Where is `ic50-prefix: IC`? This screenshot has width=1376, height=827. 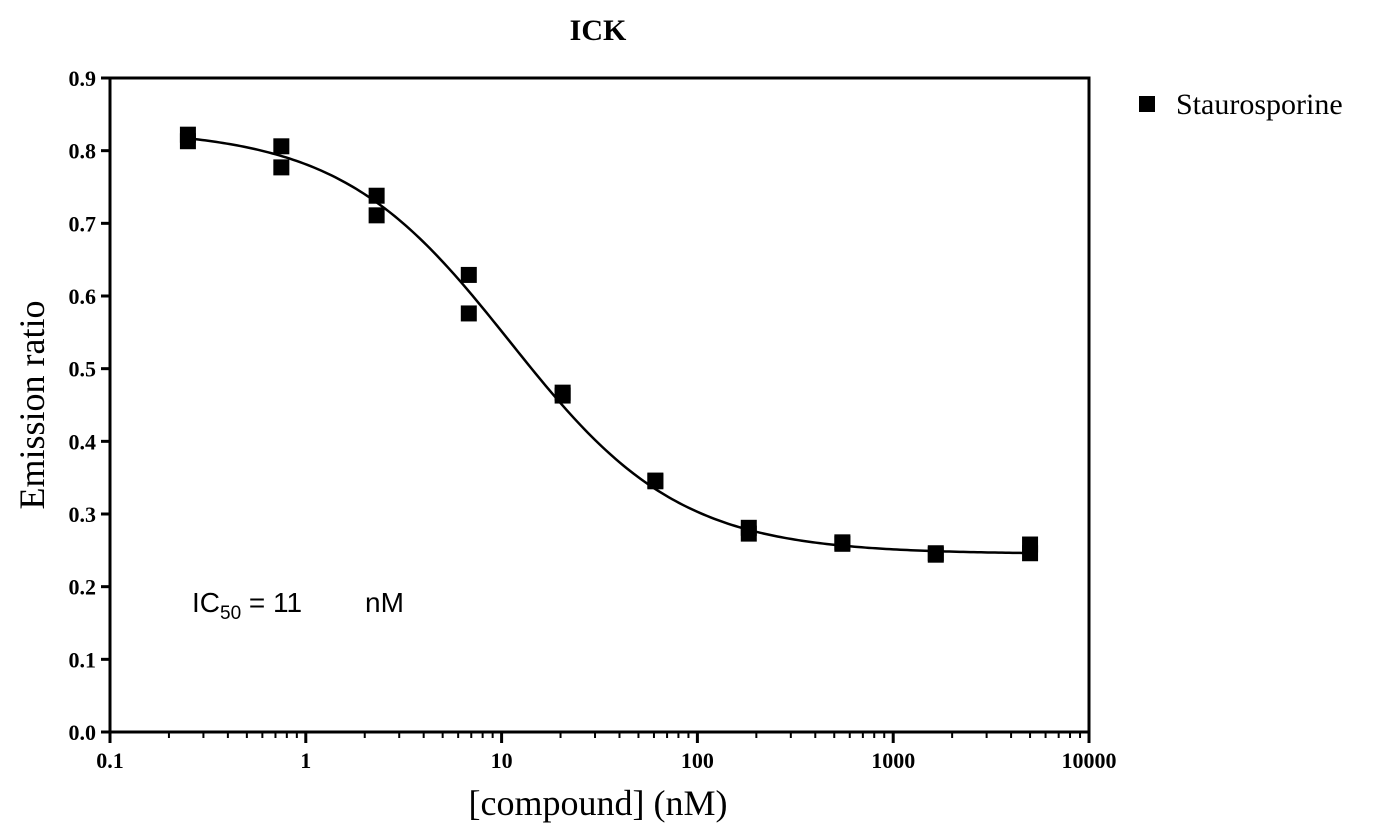
ic50-prefix: IC is located at coordinates (206, 602).